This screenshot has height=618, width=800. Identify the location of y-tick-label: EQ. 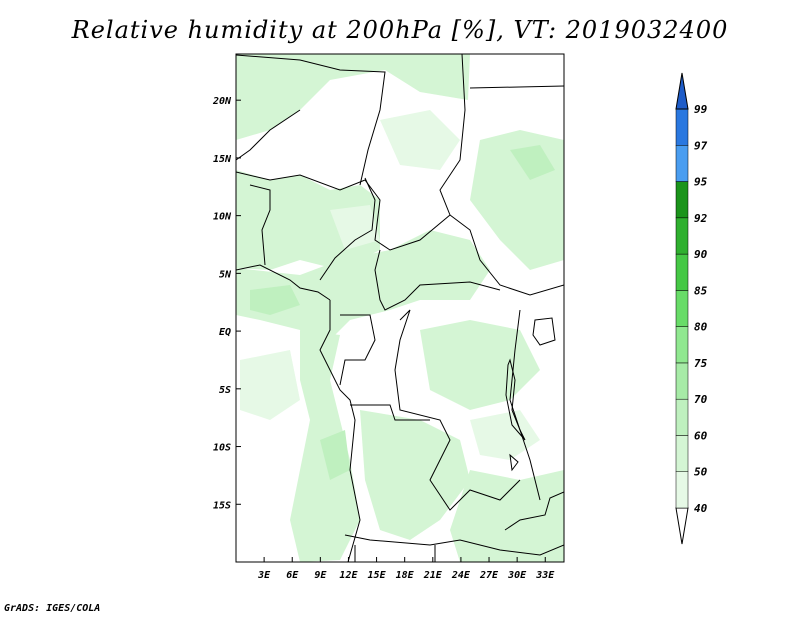
(225, 332).